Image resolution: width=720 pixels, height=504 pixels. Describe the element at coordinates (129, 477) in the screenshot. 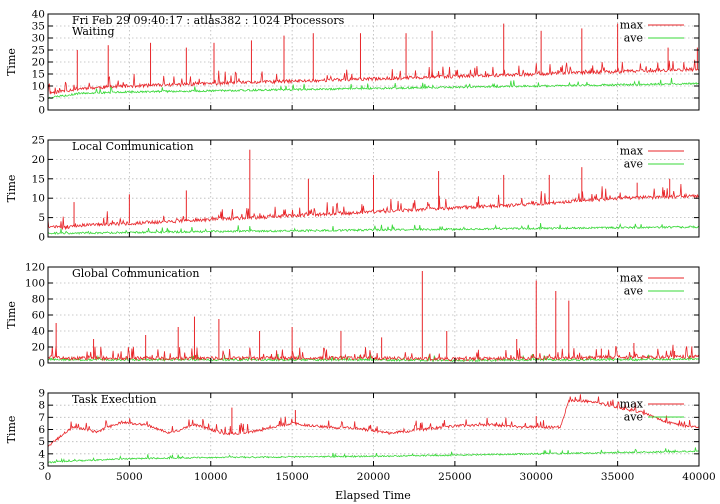

I see `x-tick-label: 5000` at that location.